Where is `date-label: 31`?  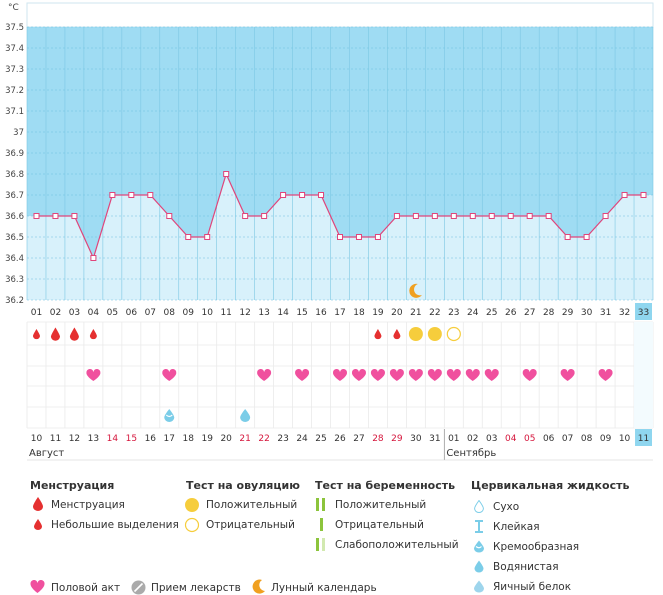 date-label: 31 is located at coordinates (434, 439).